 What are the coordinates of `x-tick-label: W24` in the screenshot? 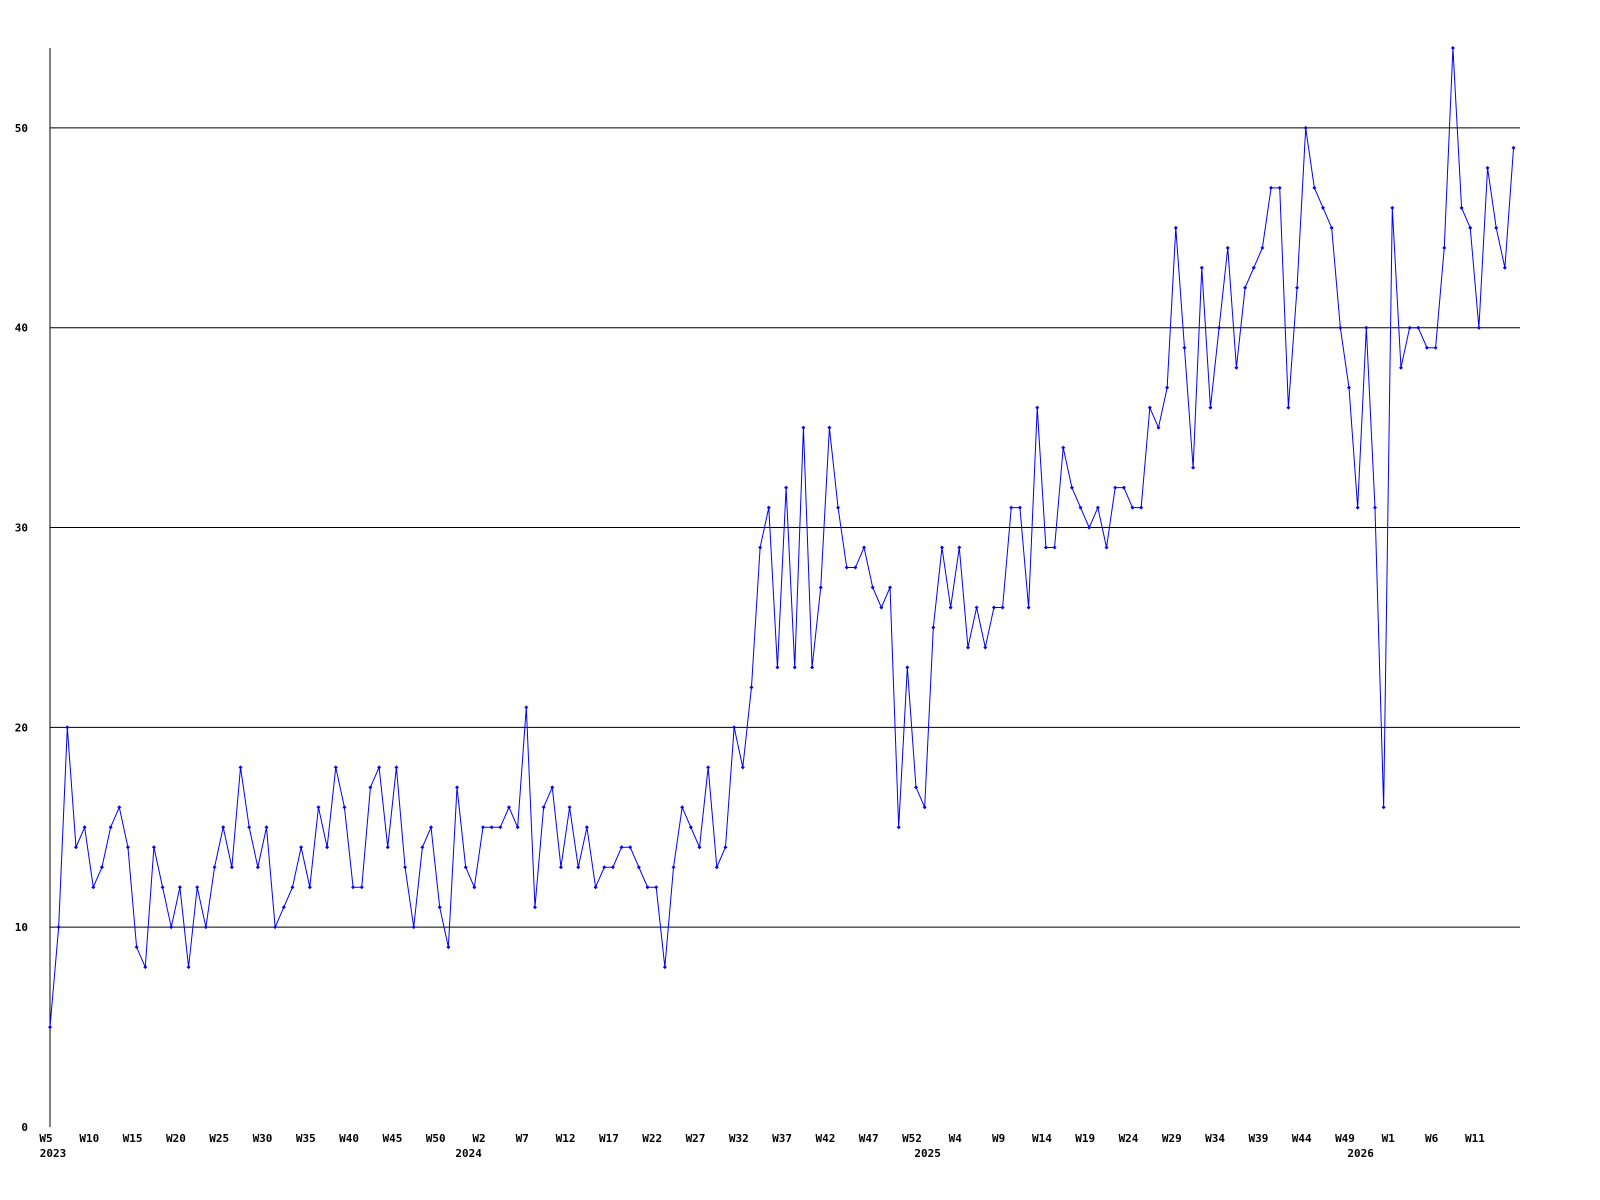 It's located at (1129, 1138).